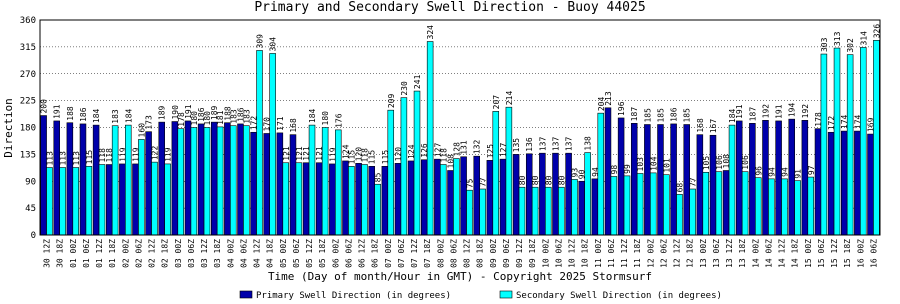  I want to click on x-tick-label: 01 00Z, so click(73, 253).